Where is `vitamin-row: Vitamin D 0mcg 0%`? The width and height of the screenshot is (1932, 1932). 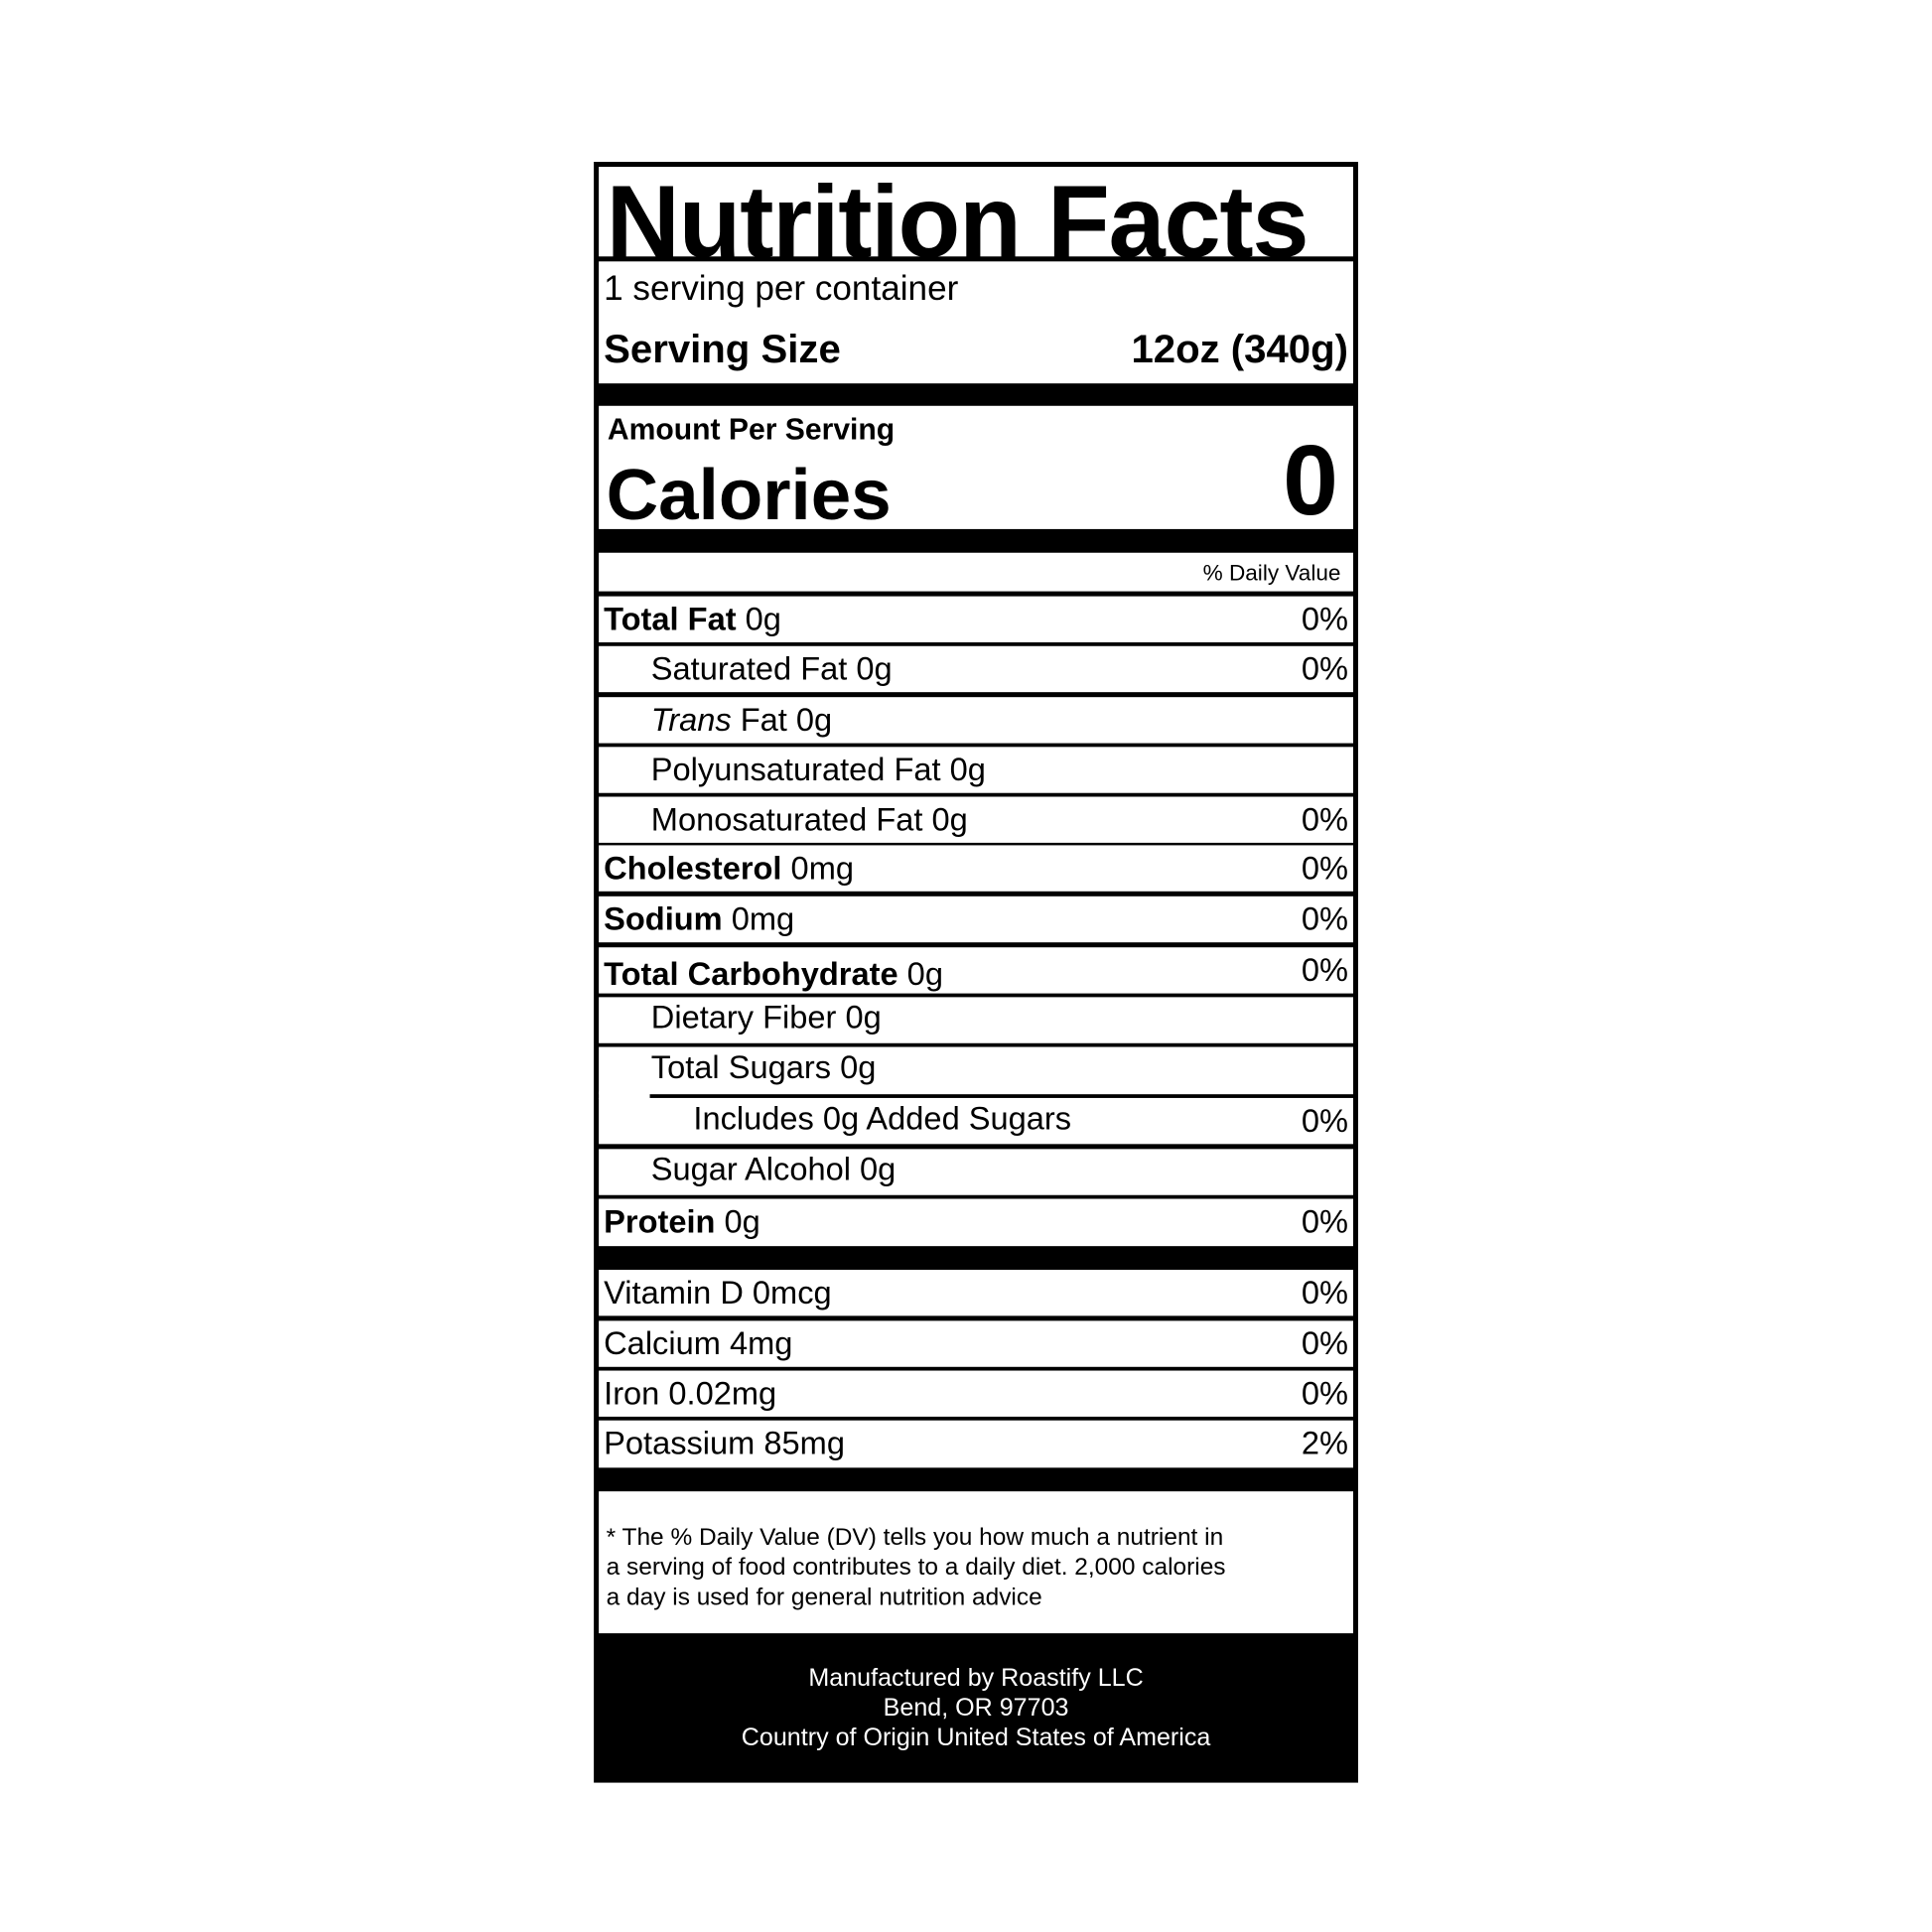 vitamin-row: Vitamin D 0mcg 0% is located at coordinates (976, 1292).